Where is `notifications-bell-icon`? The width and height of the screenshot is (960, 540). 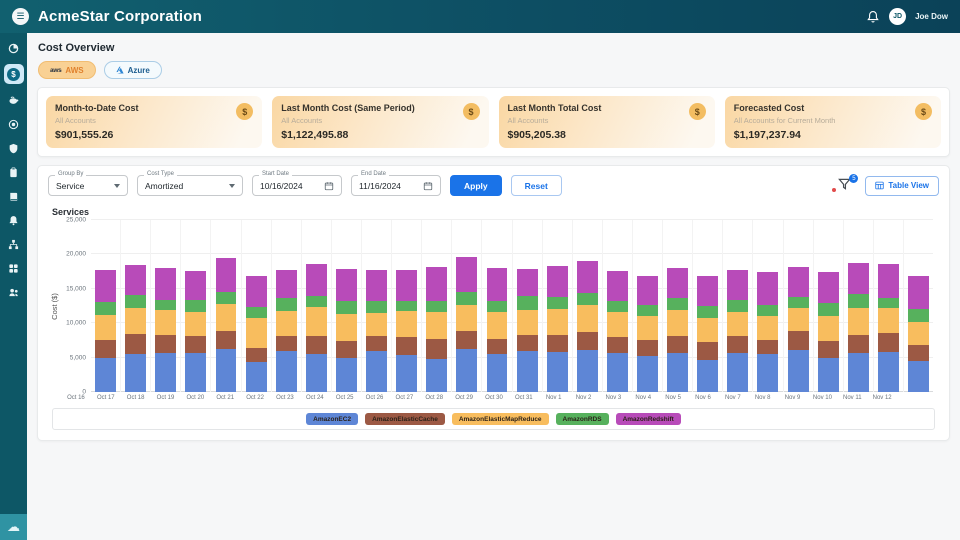 notifications-bell-icon is located at coordinates (873, 17).